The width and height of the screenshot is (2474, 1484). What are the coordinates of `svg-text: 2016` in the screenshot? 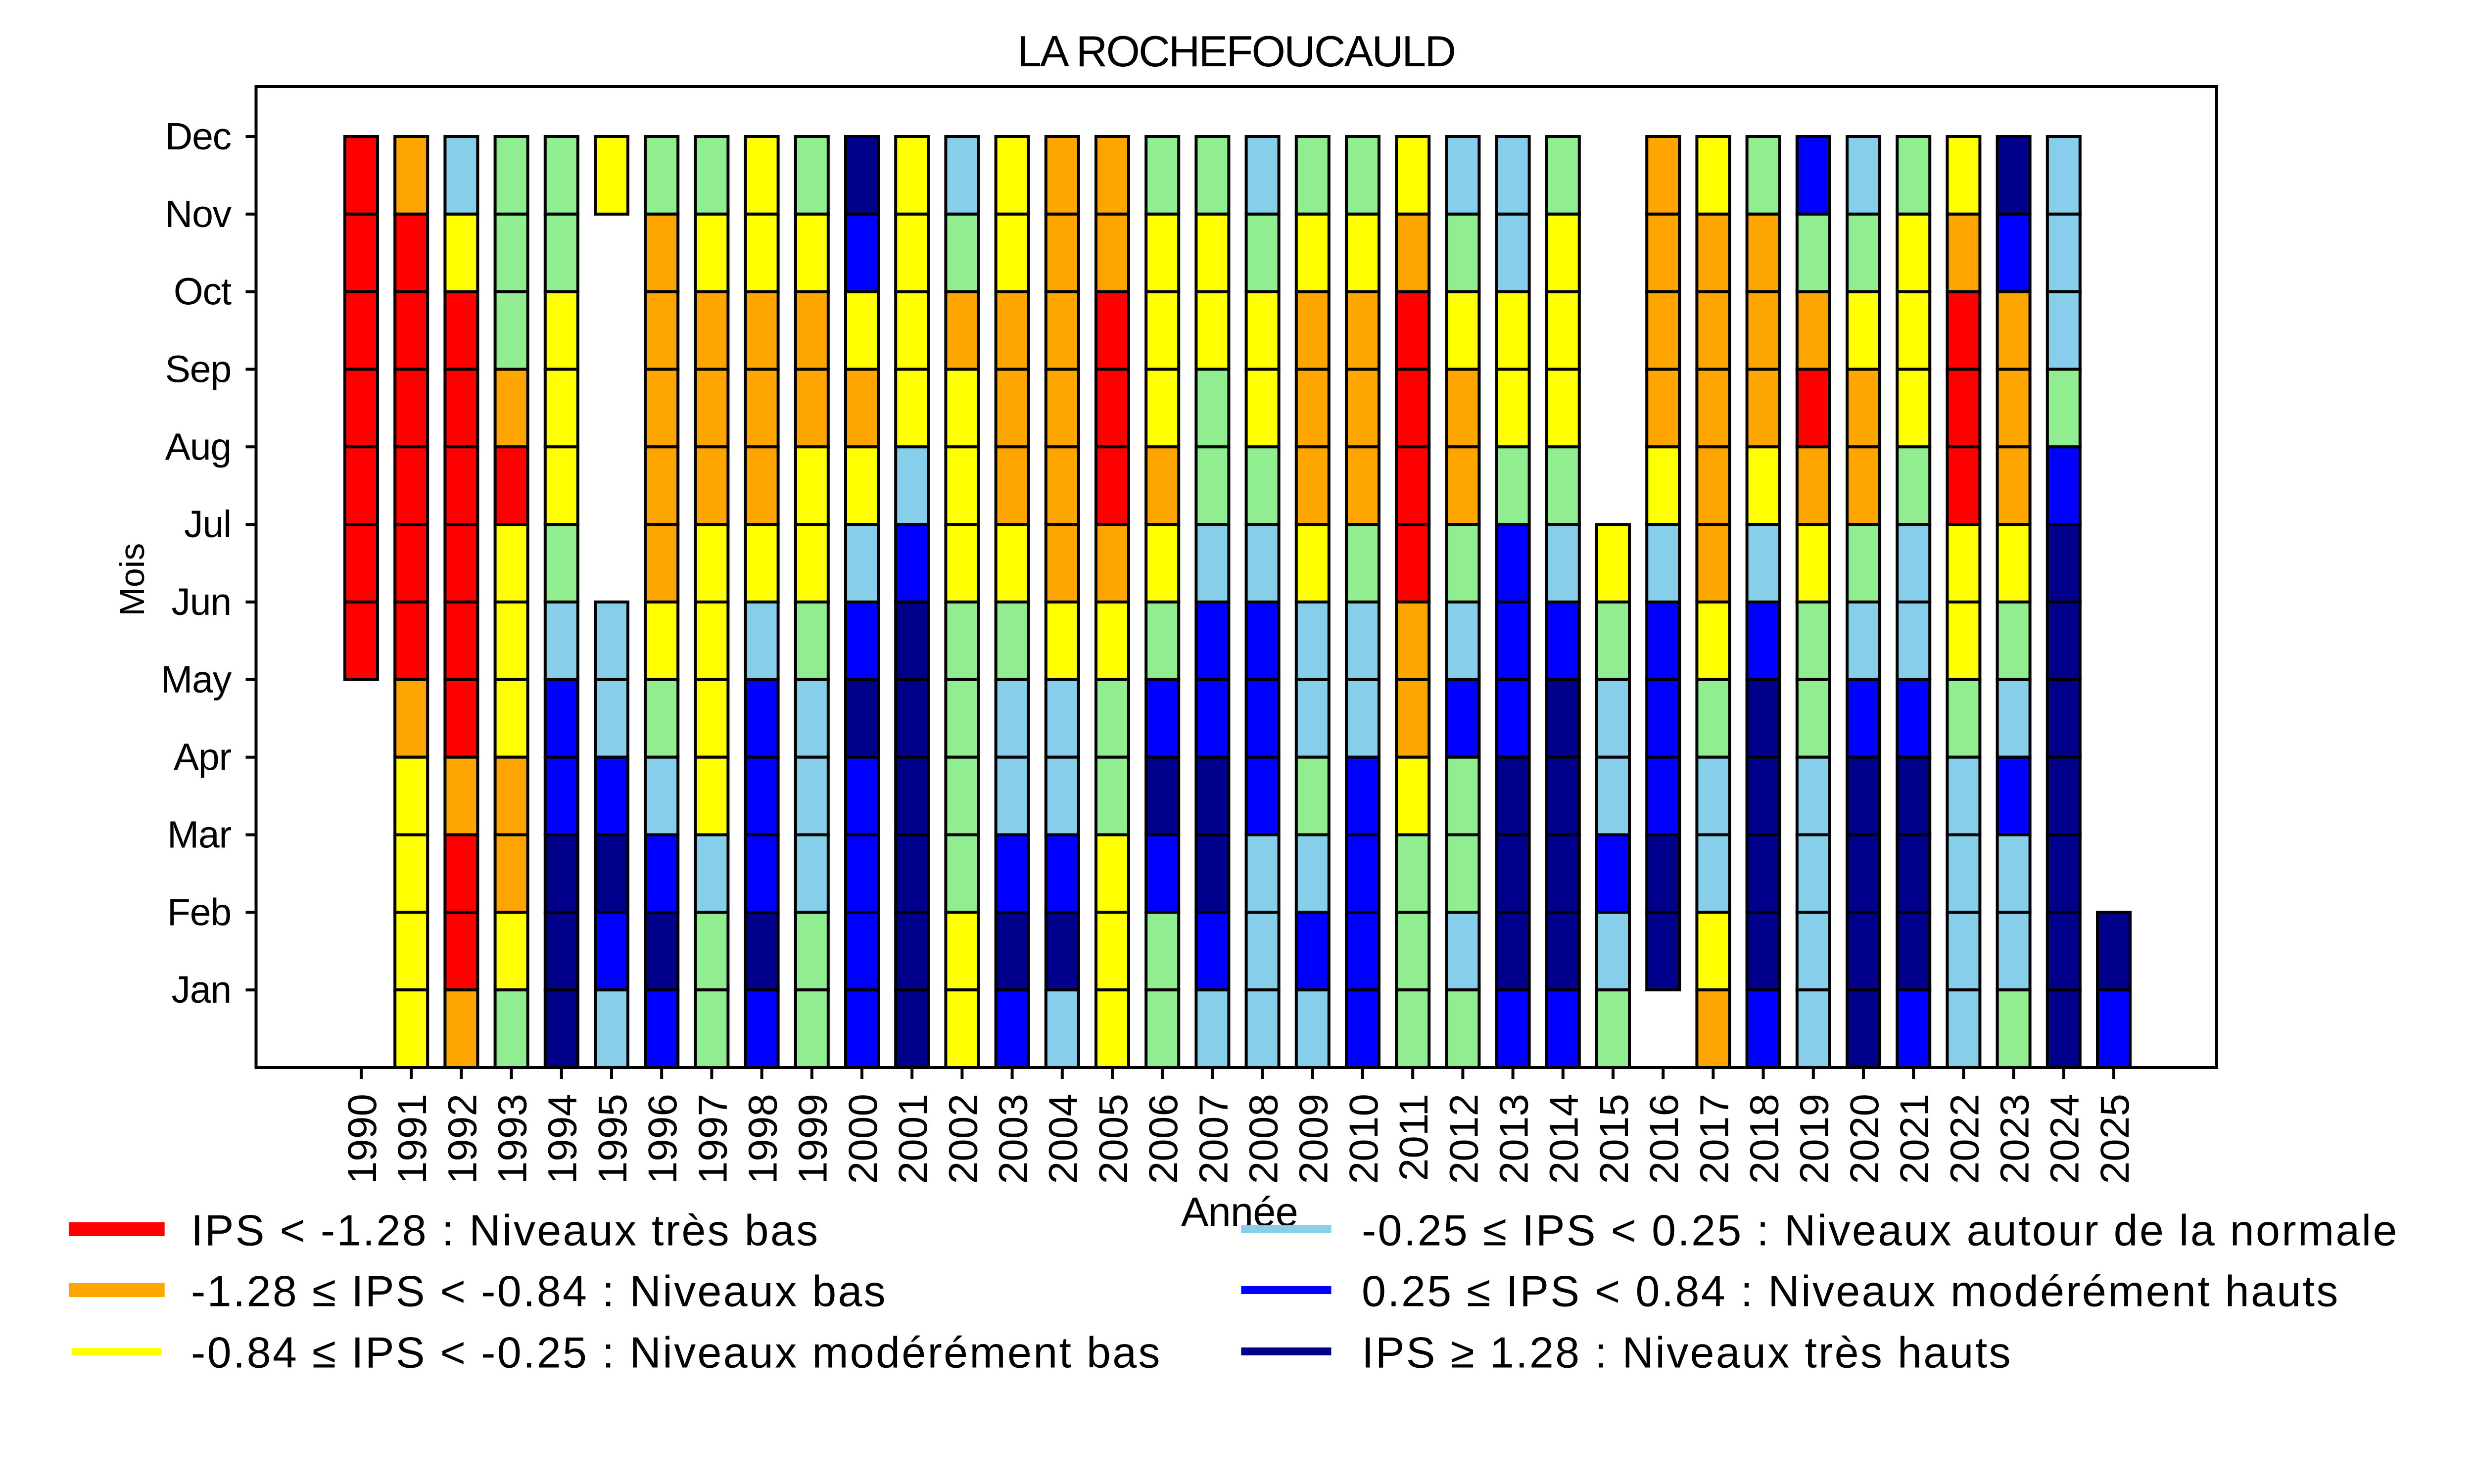 It's located at (1665, 1139).